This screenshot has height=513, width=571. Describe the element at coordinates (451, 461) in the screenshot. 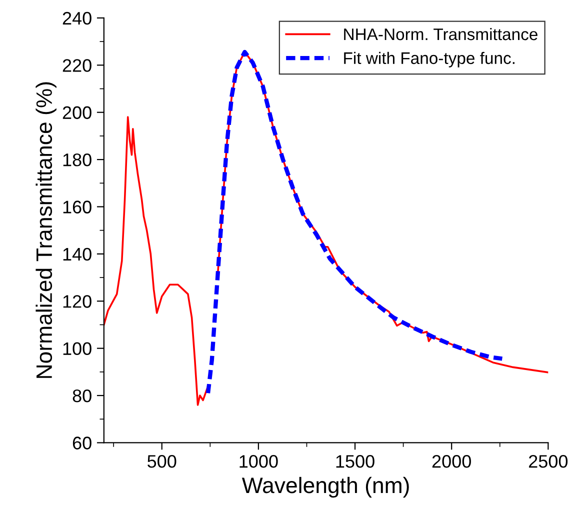

I see `x-tick-label: 2000` at that location.